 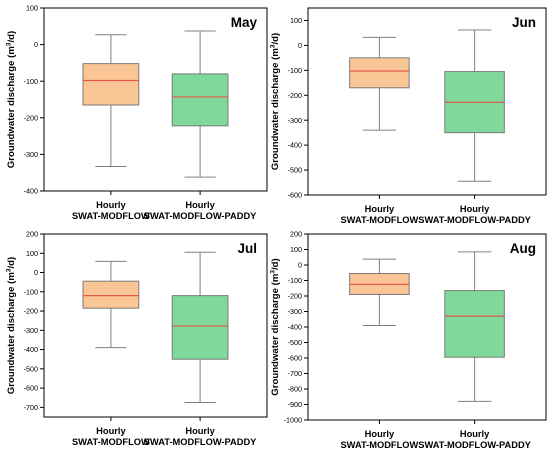 What do you see at coordinates (524, 22) in the screenshot?
I see `panel-month-title: Jun` at bounding box center [524, 22].